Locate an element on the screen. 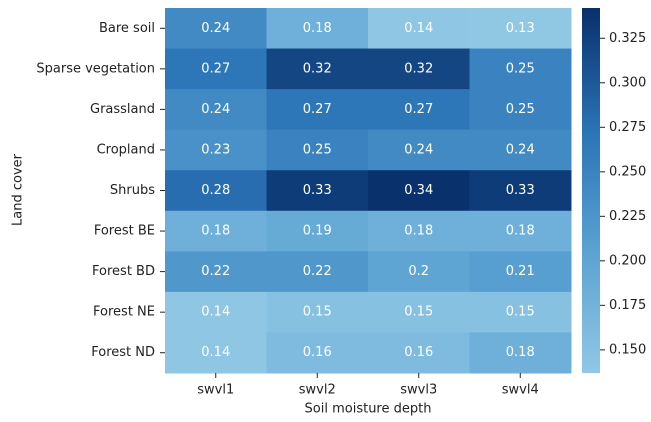 This screenshot has width=651, height=422. cell-label: 0.34 is located at coordinates (418, 190).